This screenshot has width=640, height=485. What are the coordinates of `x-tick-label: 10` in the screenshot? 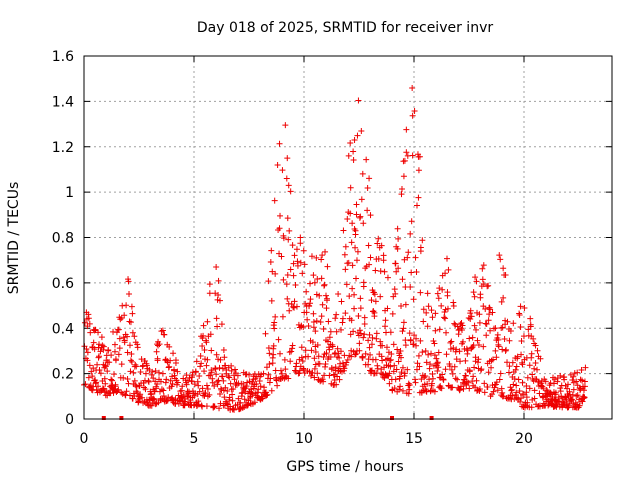 It's located at (304, 439).